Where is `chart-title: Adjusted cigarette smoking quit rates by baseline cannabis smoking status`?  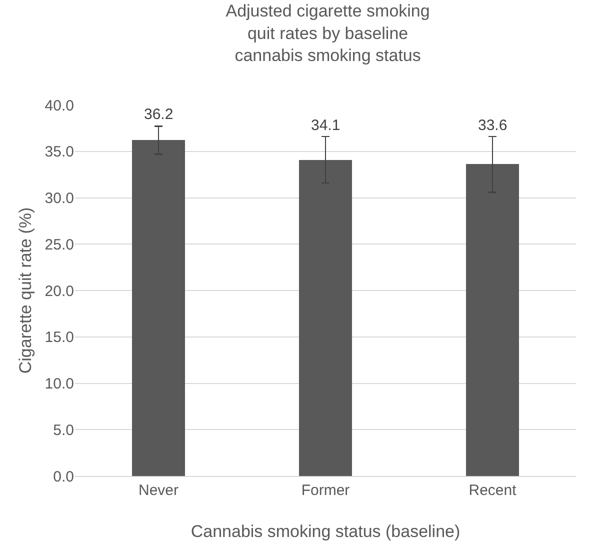
chart-title: Adjusted cigarette smoking quit rates by baseline cannabis smoking status is located at coordinates (328, 33).